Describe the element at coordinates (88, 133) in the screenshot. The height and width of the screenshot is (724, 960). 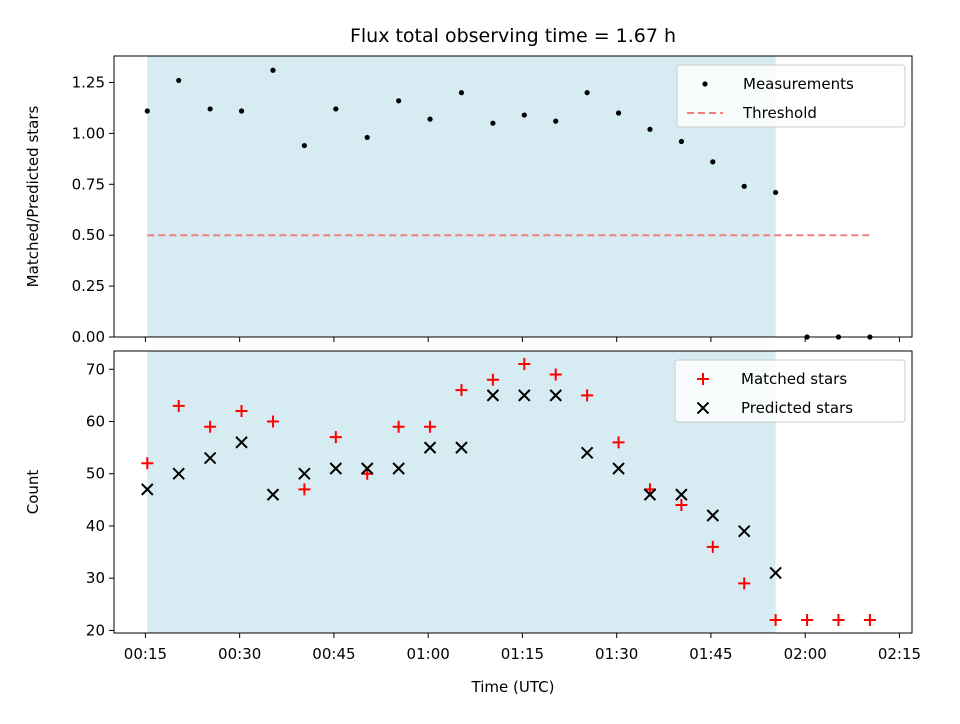
I see `y-tick-label-ratio-4: 1.00` at that location.